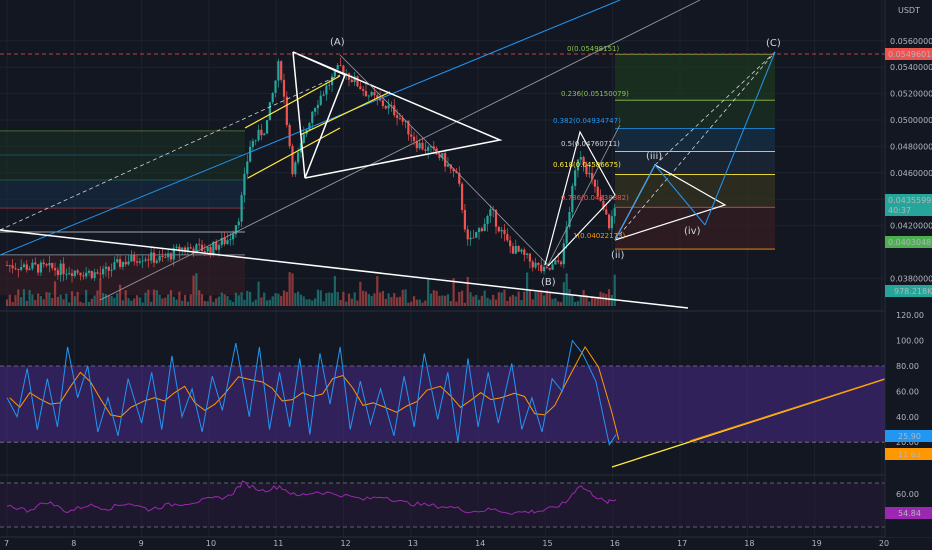  I want to click on badge-rsi, so click(908, 513).